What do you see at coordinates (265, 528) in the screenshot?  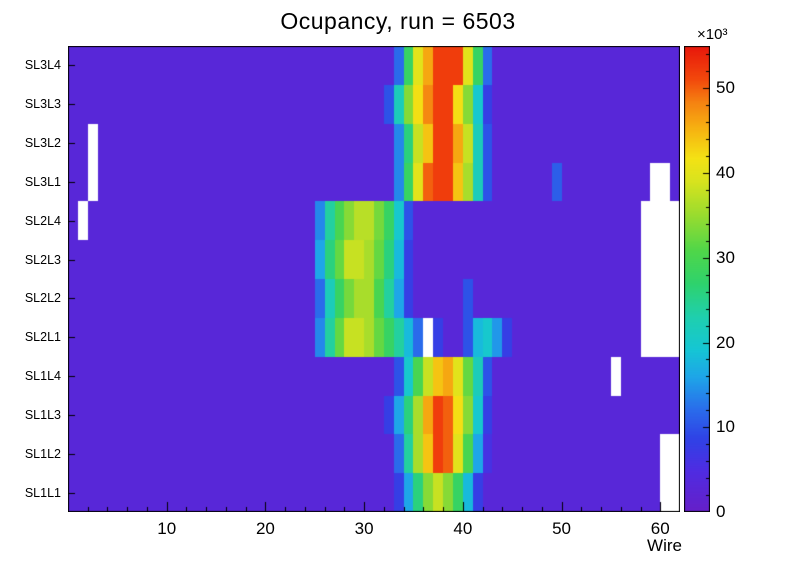 I see `x-tick-label: 20` at bounding box center [265, 528].